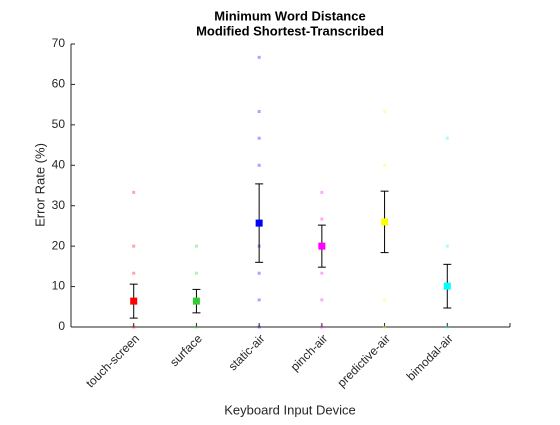  I want to click on y-tick-label: 10, so click(59, 286).